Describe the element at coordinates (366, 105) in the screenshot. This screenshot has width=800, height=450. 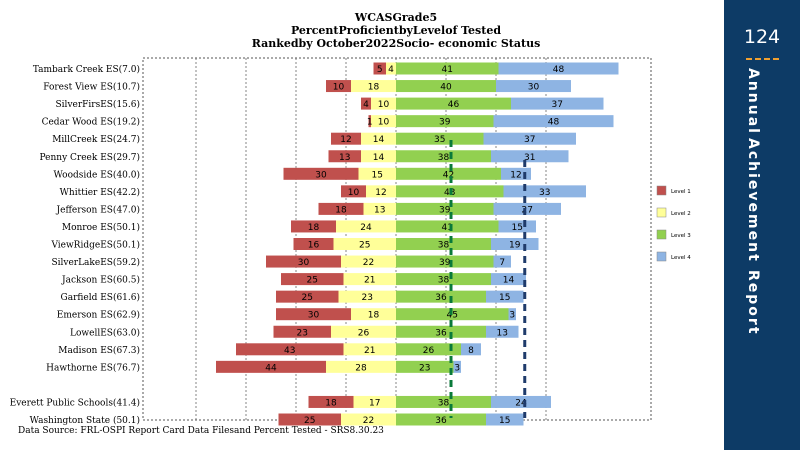
I see `data-label: 4` at that location.